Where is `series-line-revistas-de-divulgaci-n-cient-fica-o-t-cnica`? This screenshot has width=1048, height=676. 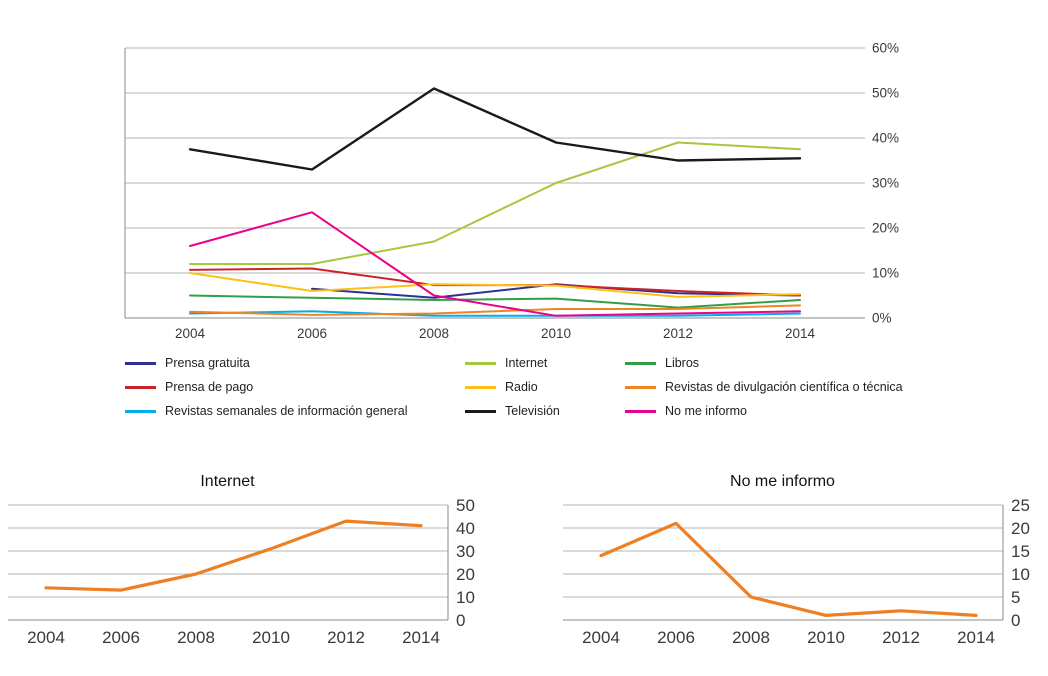
series-line-revistas-de-divulgaci-n-cient-fica-o-t-cnica is located at coordinates (495, 310).